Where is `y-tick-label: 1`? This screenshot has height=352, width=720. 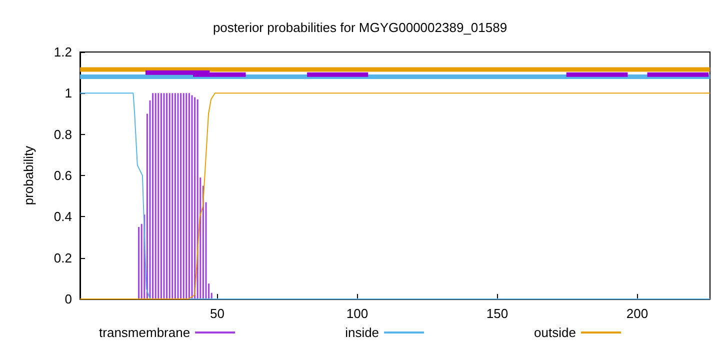
y-tick-label: 1 is located at coordinates (68, 93).